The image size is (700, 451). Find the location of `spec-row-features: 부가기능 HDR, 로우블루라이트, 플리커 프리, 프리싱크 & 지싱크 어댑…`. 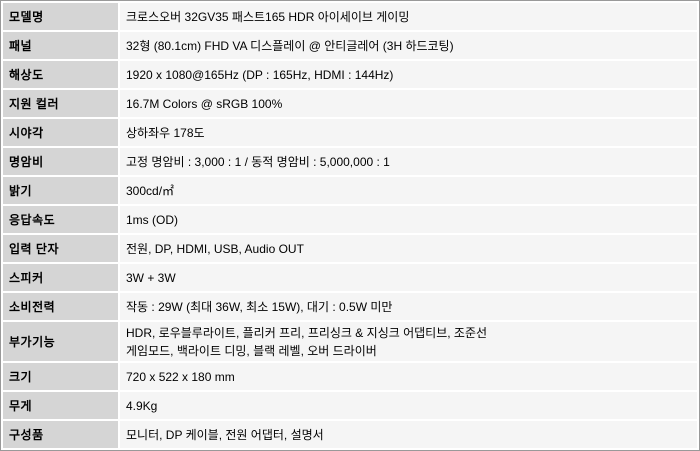

spec-row-features: 부가기능 HDR, 로우블루라이트, 플리커 프리, 프리싱크 & 지싱크 어댑… is located at coordinates (350, 341).